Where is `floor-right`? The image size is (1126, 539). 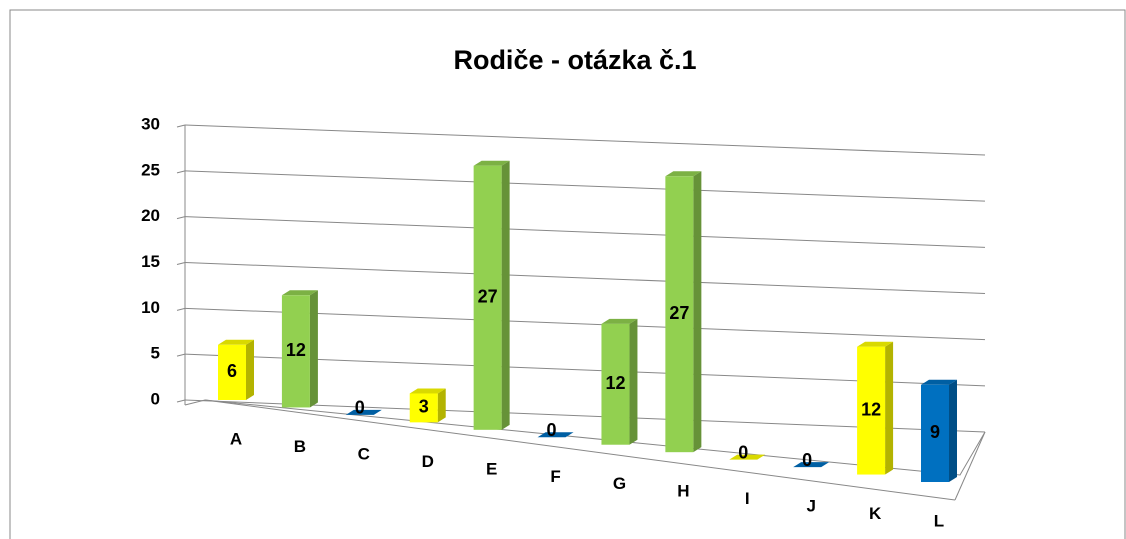
floor-right is located at coordinates (970, 466).